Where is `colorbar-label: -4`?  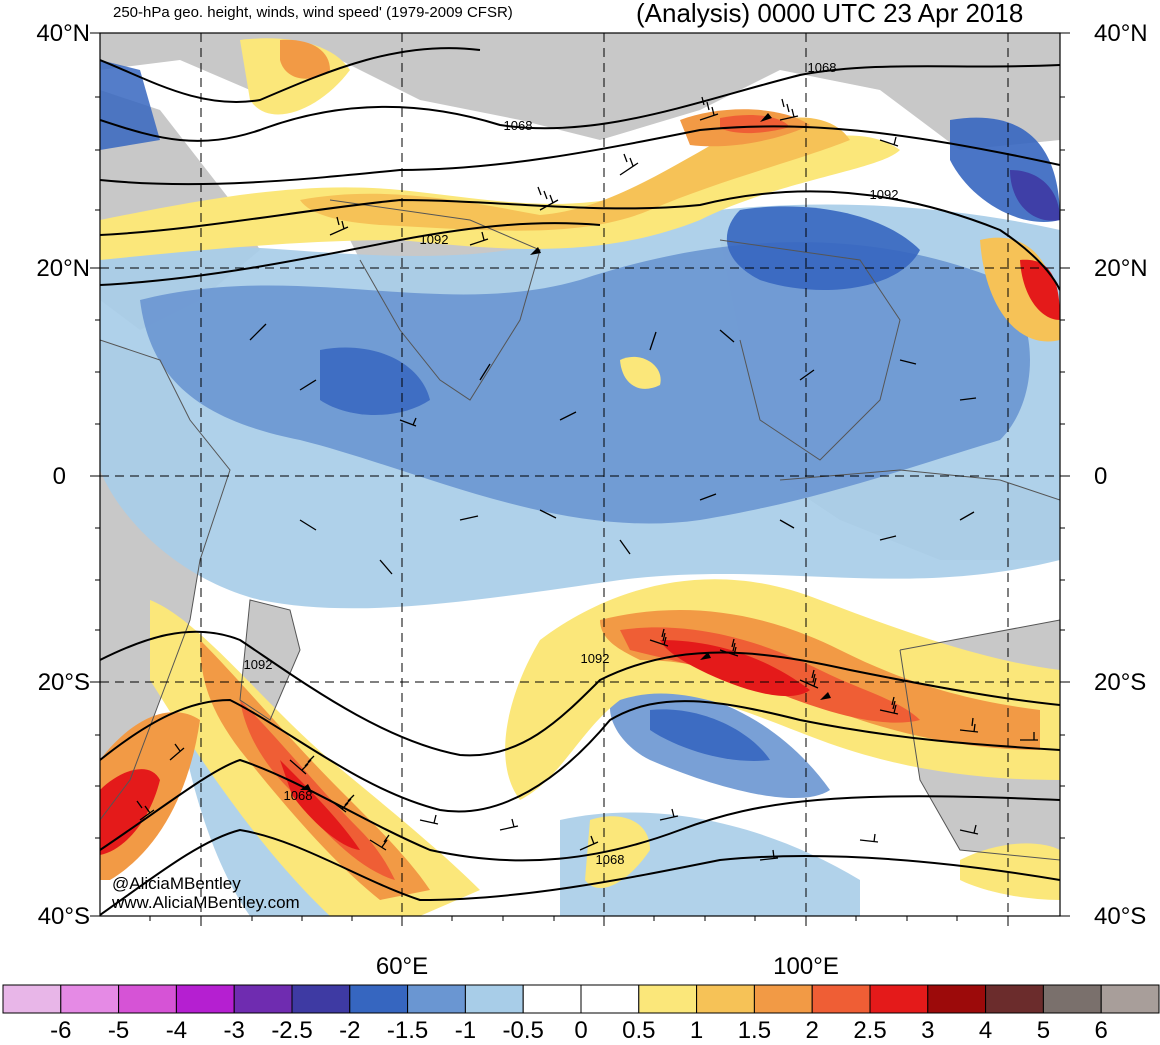 colorbar-label: -4 is located at coordinates (176, 1030).